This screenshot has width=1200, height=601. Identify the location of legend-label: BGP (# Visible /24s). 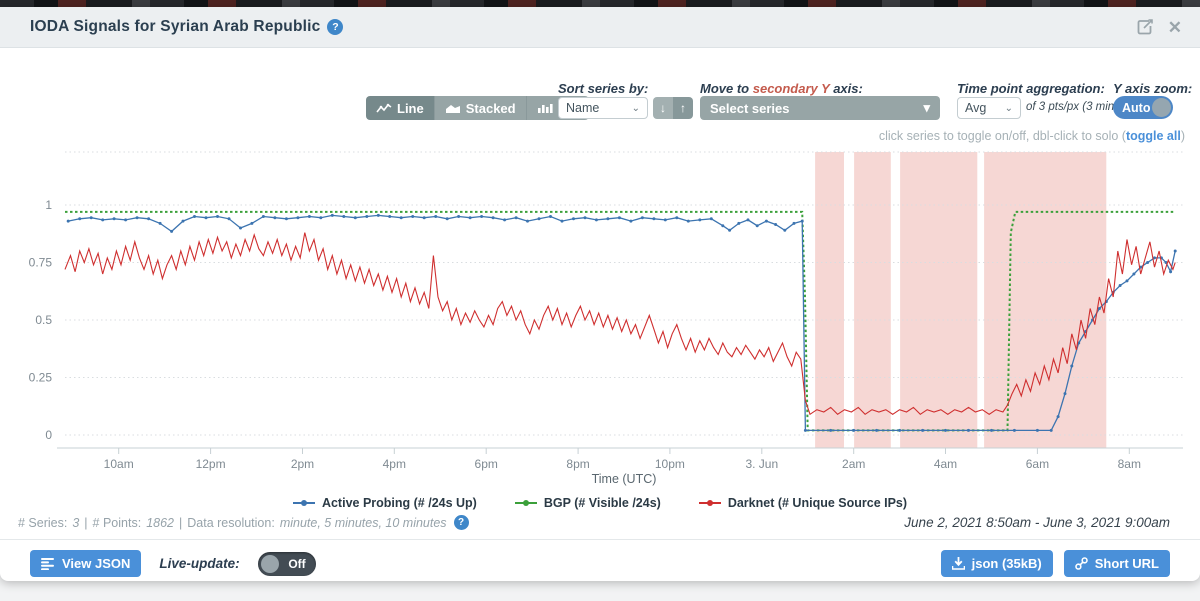
(602, 503).